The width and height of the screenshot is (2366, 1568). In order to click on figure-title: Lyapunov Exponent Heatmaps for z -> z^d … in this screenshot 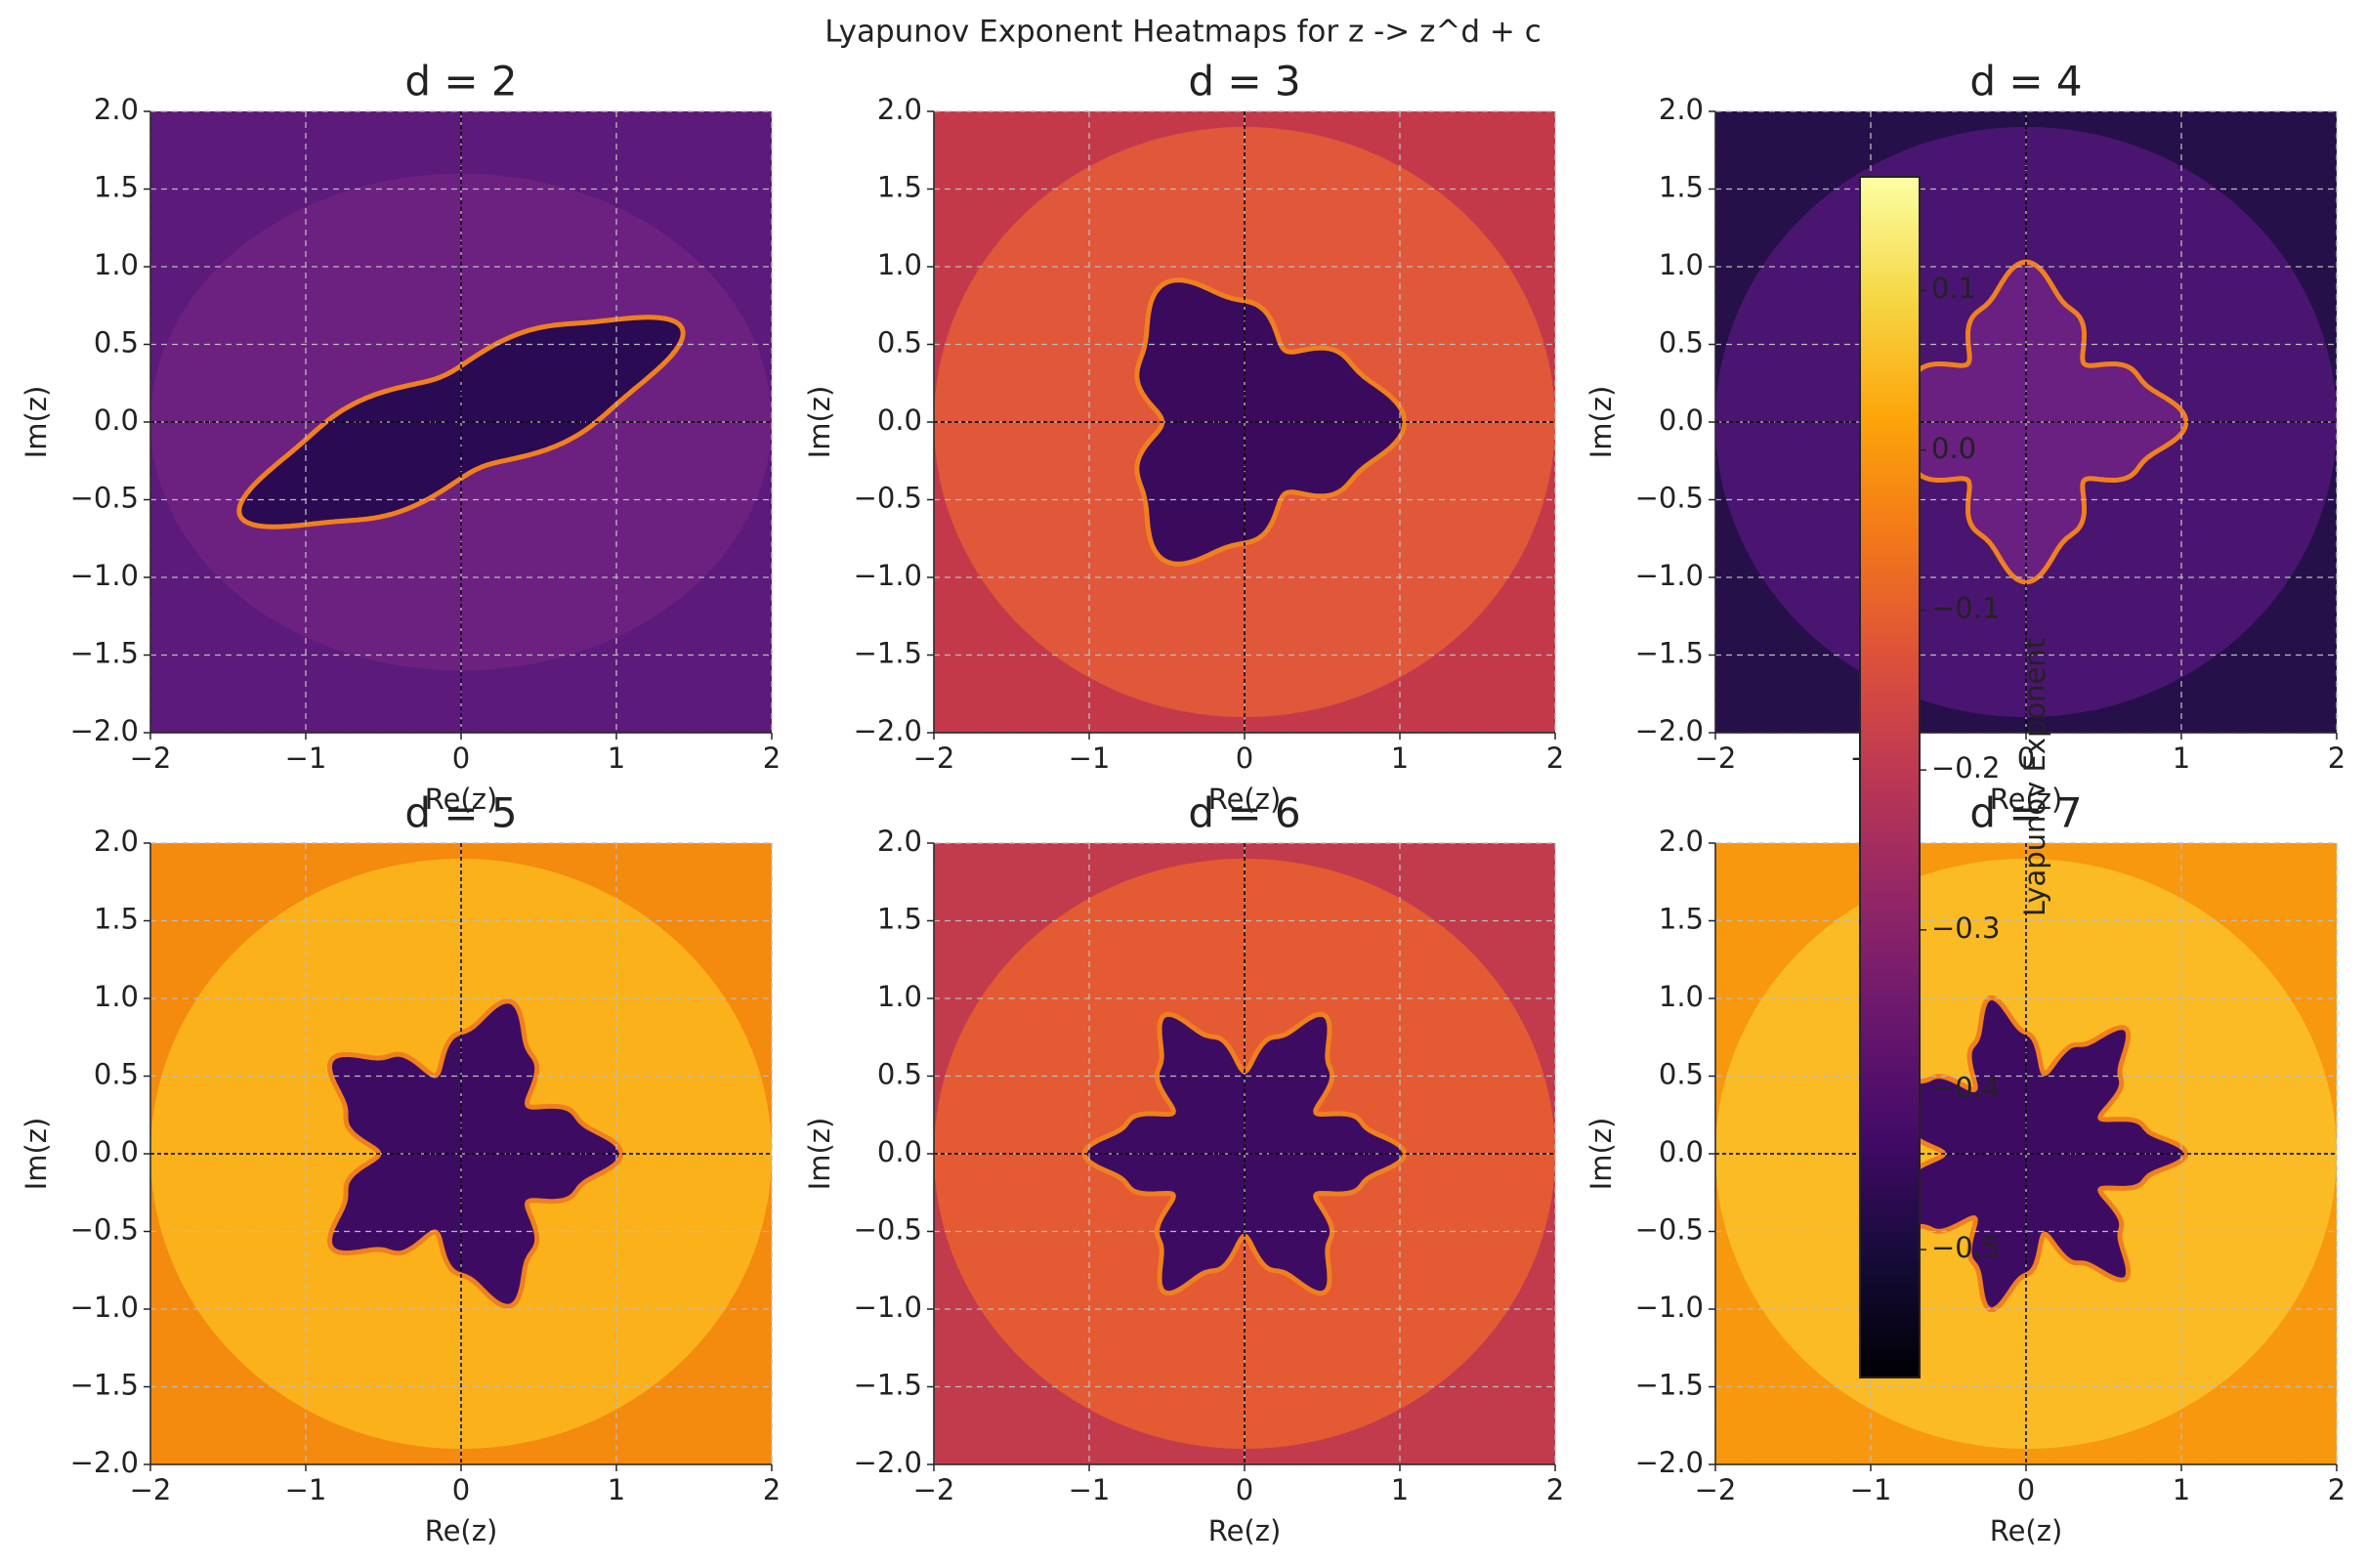, I will do `click(1183, 32)`.